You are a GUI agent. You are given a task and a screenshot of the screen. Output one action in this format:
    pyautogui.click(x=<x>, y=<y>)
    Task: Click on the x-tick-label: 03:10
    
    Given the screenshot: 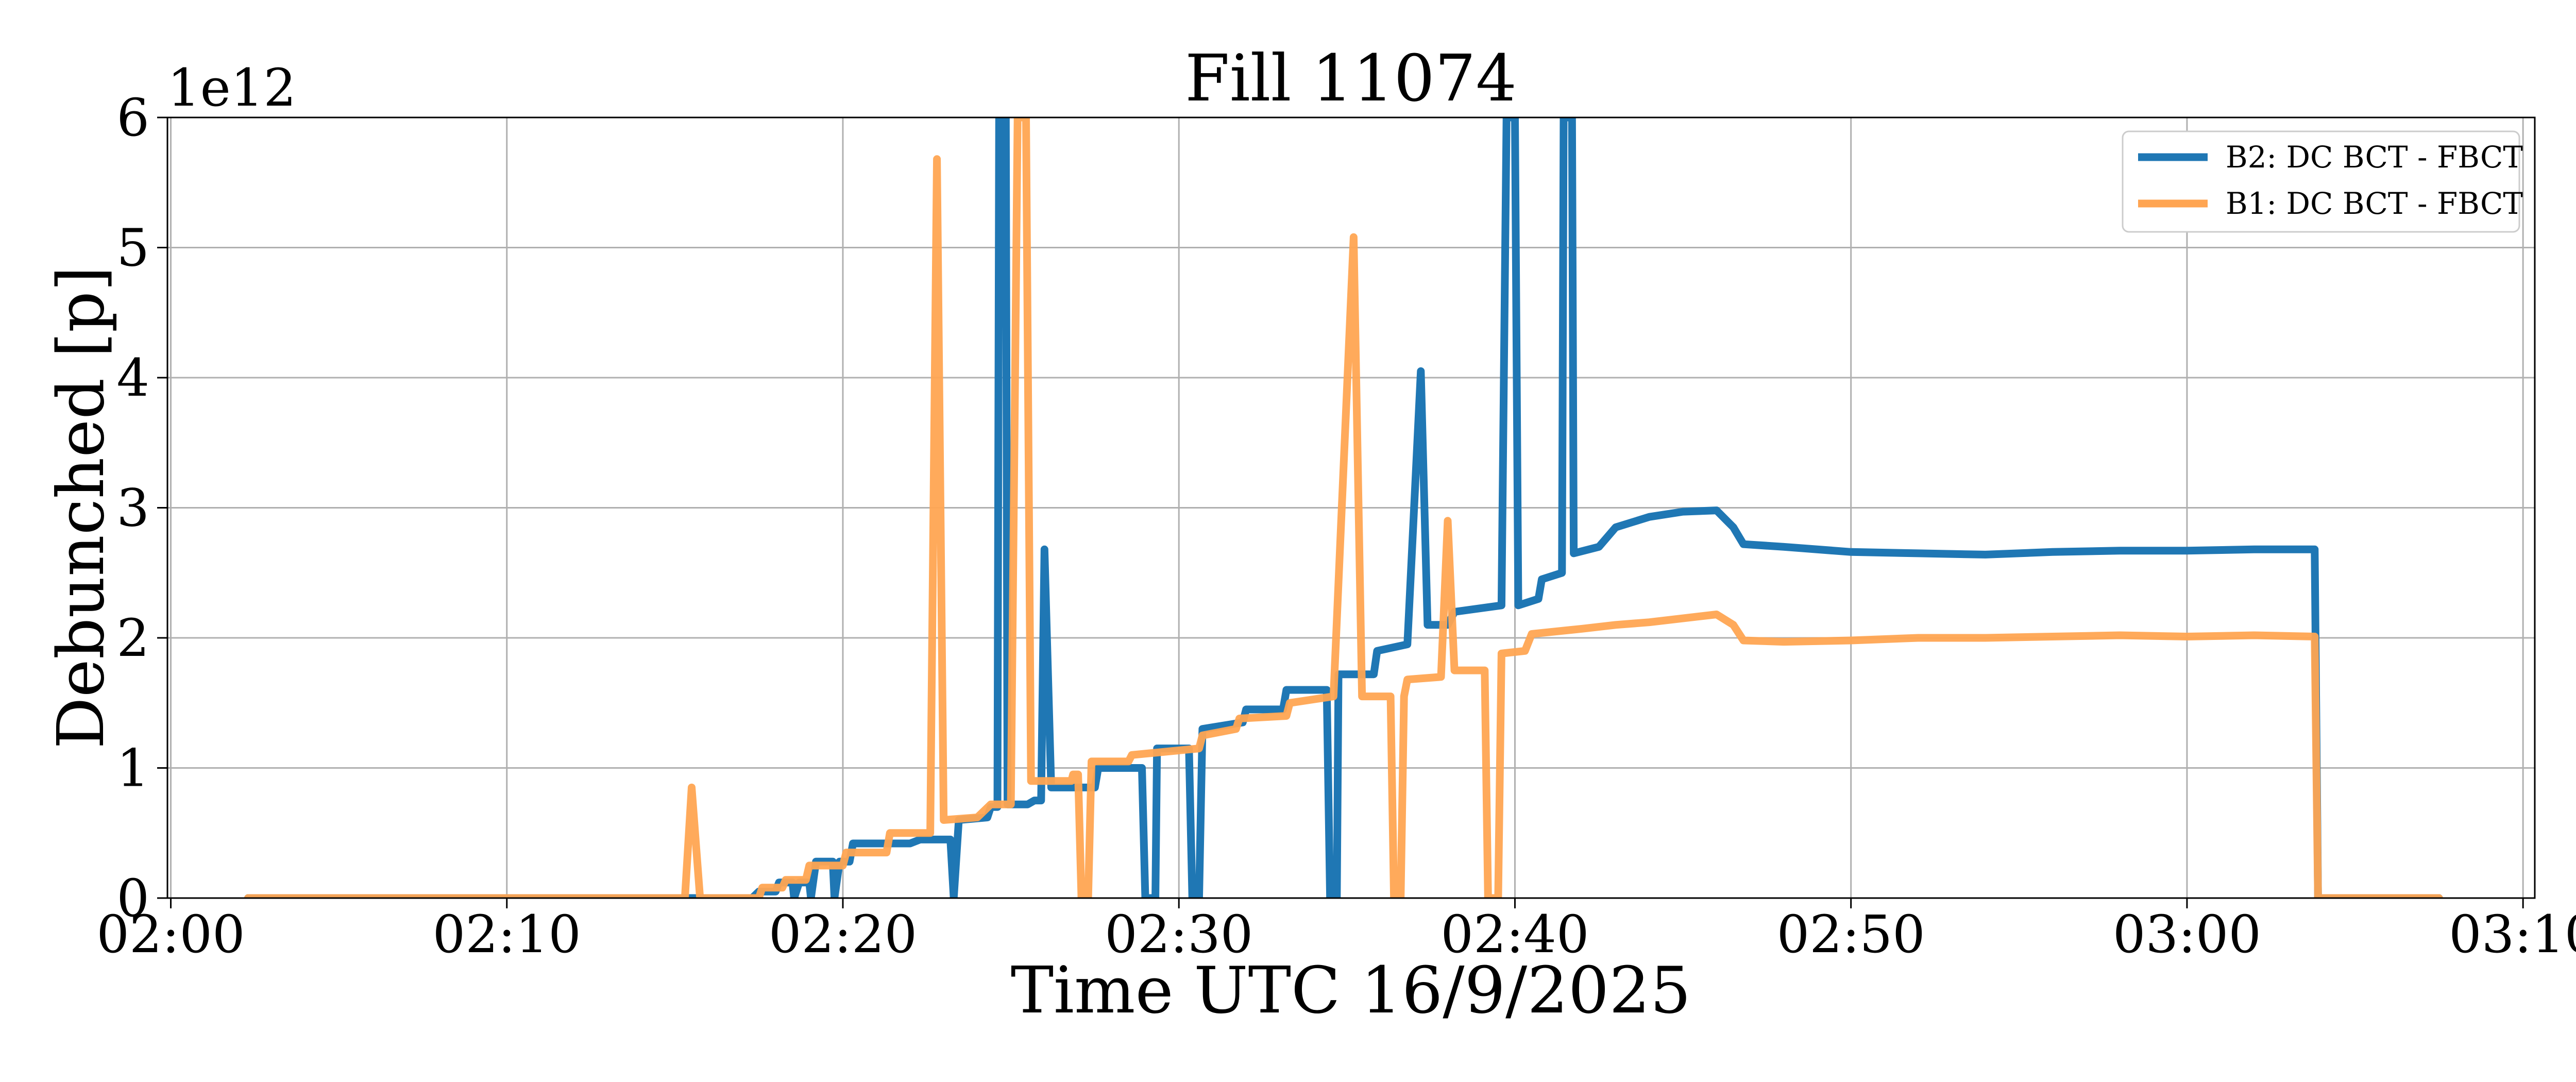 What is the action you would take?
    pyautogui.click(x=2512, y=934)
    